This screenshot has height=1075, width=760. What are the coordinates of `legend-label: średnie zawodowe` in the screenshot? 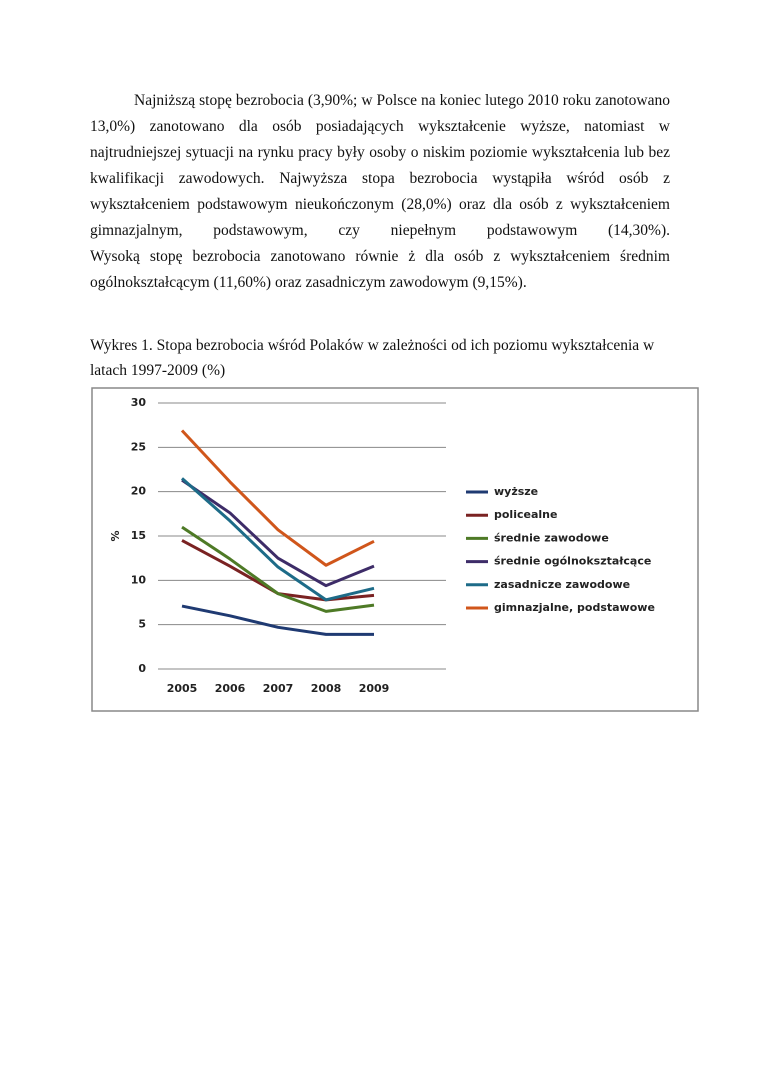 It's located at (551, 537).